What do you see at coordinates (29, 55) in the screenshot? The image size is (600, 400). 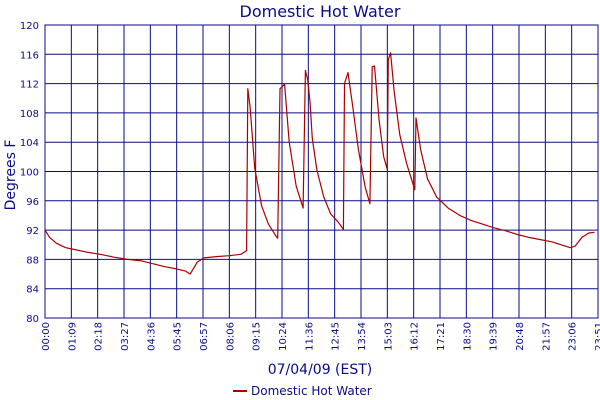 I see `y-tick-label: 116` at bounding box center [29, 55].